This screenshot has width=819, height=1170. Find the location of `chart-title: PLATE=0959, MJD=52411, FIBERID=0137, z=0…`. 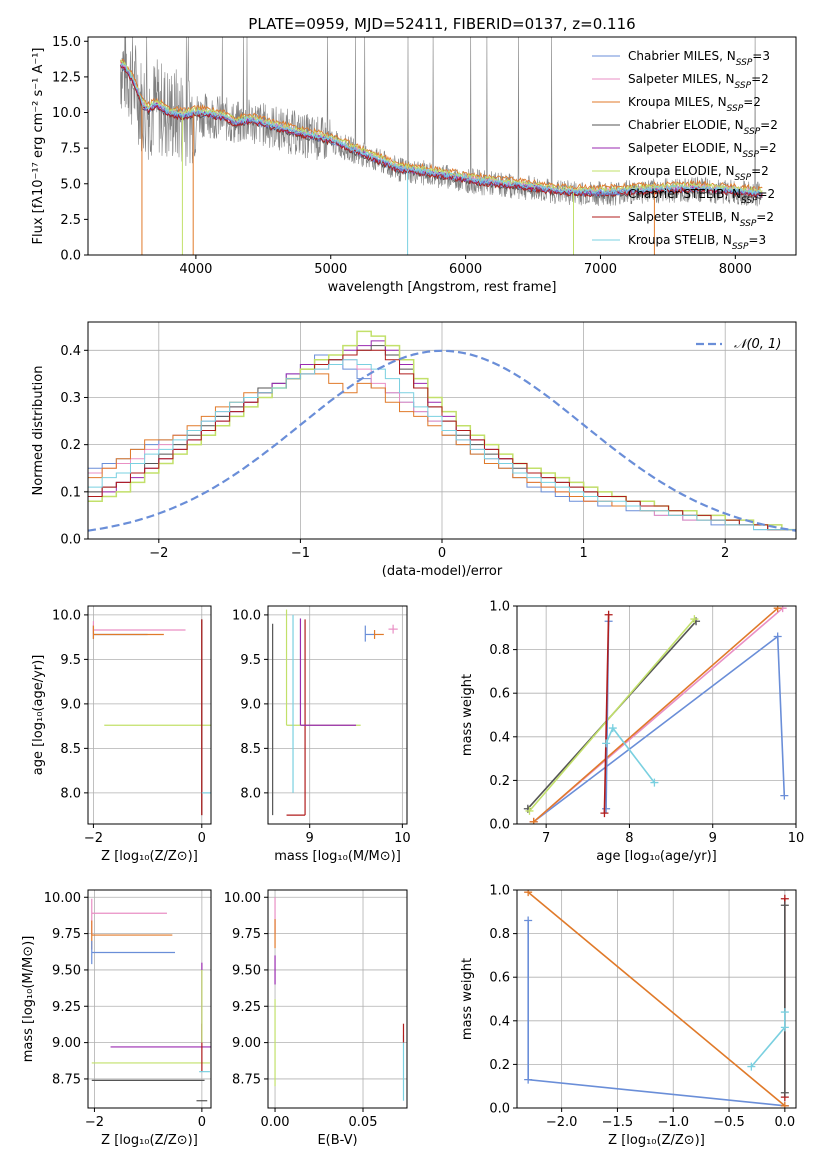

chart-title: PLATE=0959, MJD=52411, FIBERID=0137, z=0… is located at coordinates (441, 24).